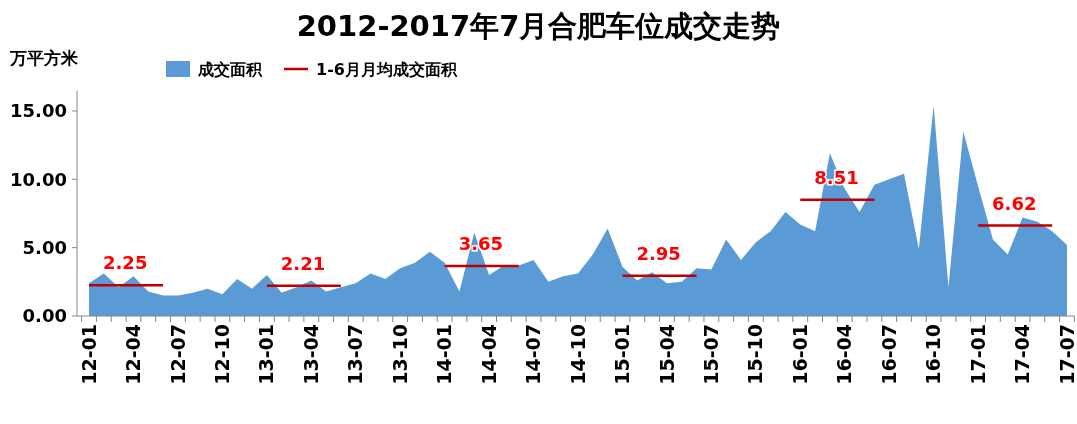 The image size is (1077, 424). I want to click on x-tick-label: 14-01, so click(444, 354).